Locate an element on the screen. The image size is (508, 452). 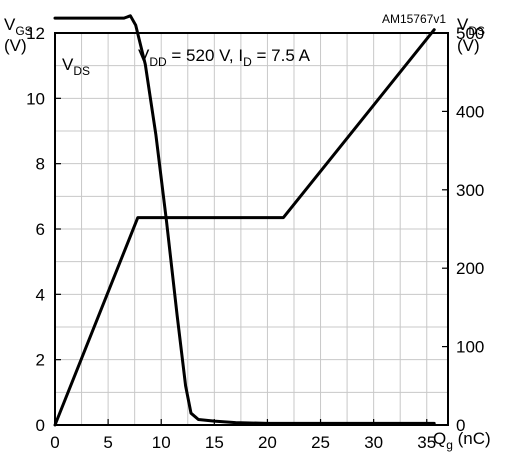
x-tick-label: 15 is located at coordinates (214, 442).